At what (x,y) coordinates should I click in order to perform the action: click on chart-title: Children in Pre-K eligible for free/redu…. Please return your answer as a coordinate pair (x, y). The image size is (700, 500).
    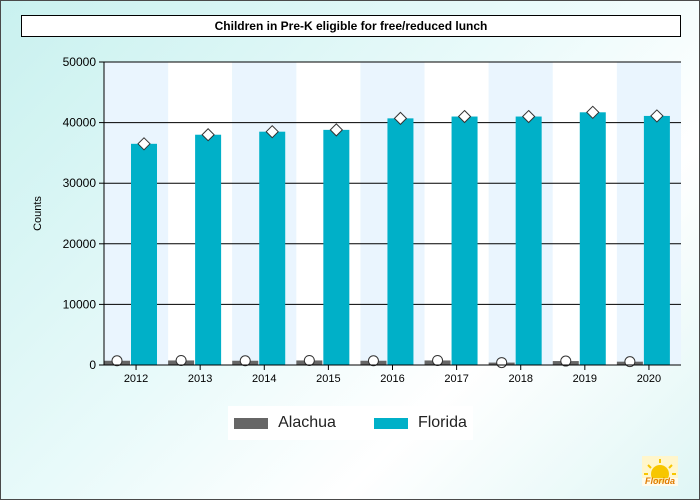
    Looking at the image, I should click on (351, 26).